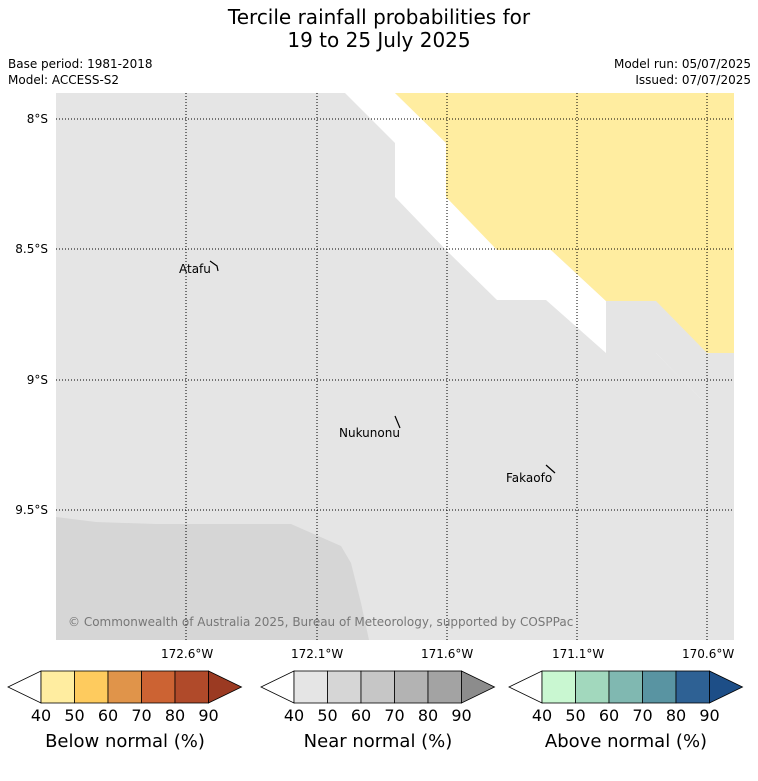  I want to click on lat-label-9-5s: 9.5°S, so click(31, 510).